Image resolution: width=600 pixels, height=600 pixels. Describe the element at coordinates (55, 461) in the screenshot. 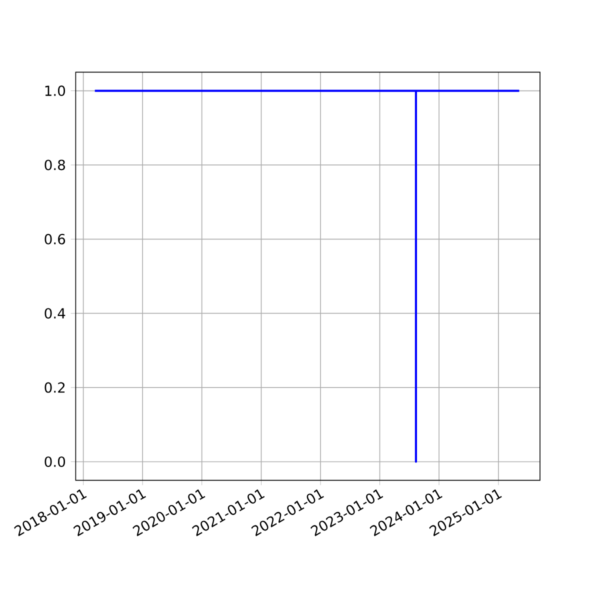

I see `y-tick-label: 0.0` at that location.